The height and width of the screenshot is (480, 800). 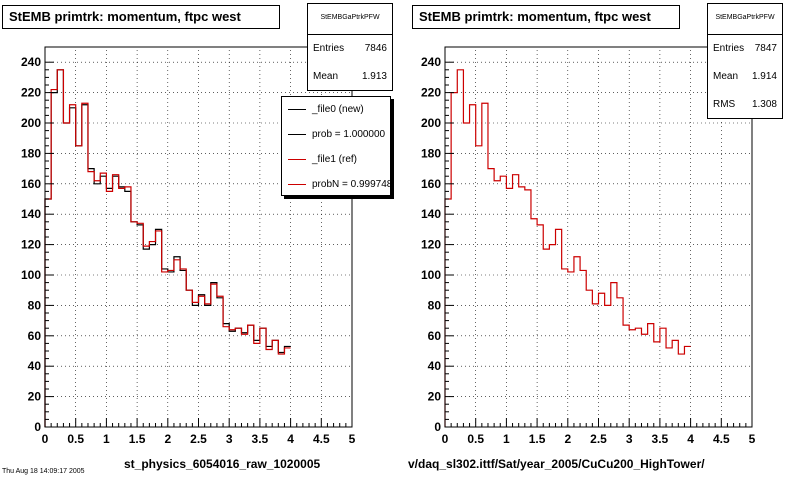 What do you see at coordinates (435, 397) in the screenshot?
I see `right-y-tick-label: 20` at bounding box center [435, 397].